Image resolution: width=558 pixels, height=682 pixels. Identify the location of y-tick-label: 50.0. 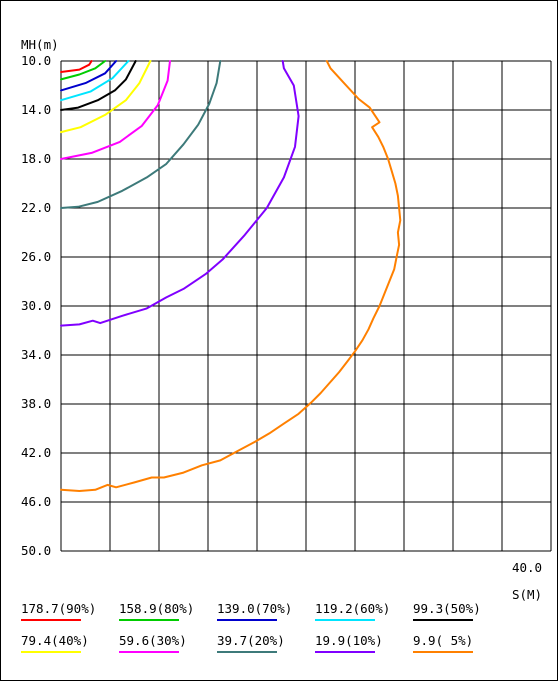
(36, 550).